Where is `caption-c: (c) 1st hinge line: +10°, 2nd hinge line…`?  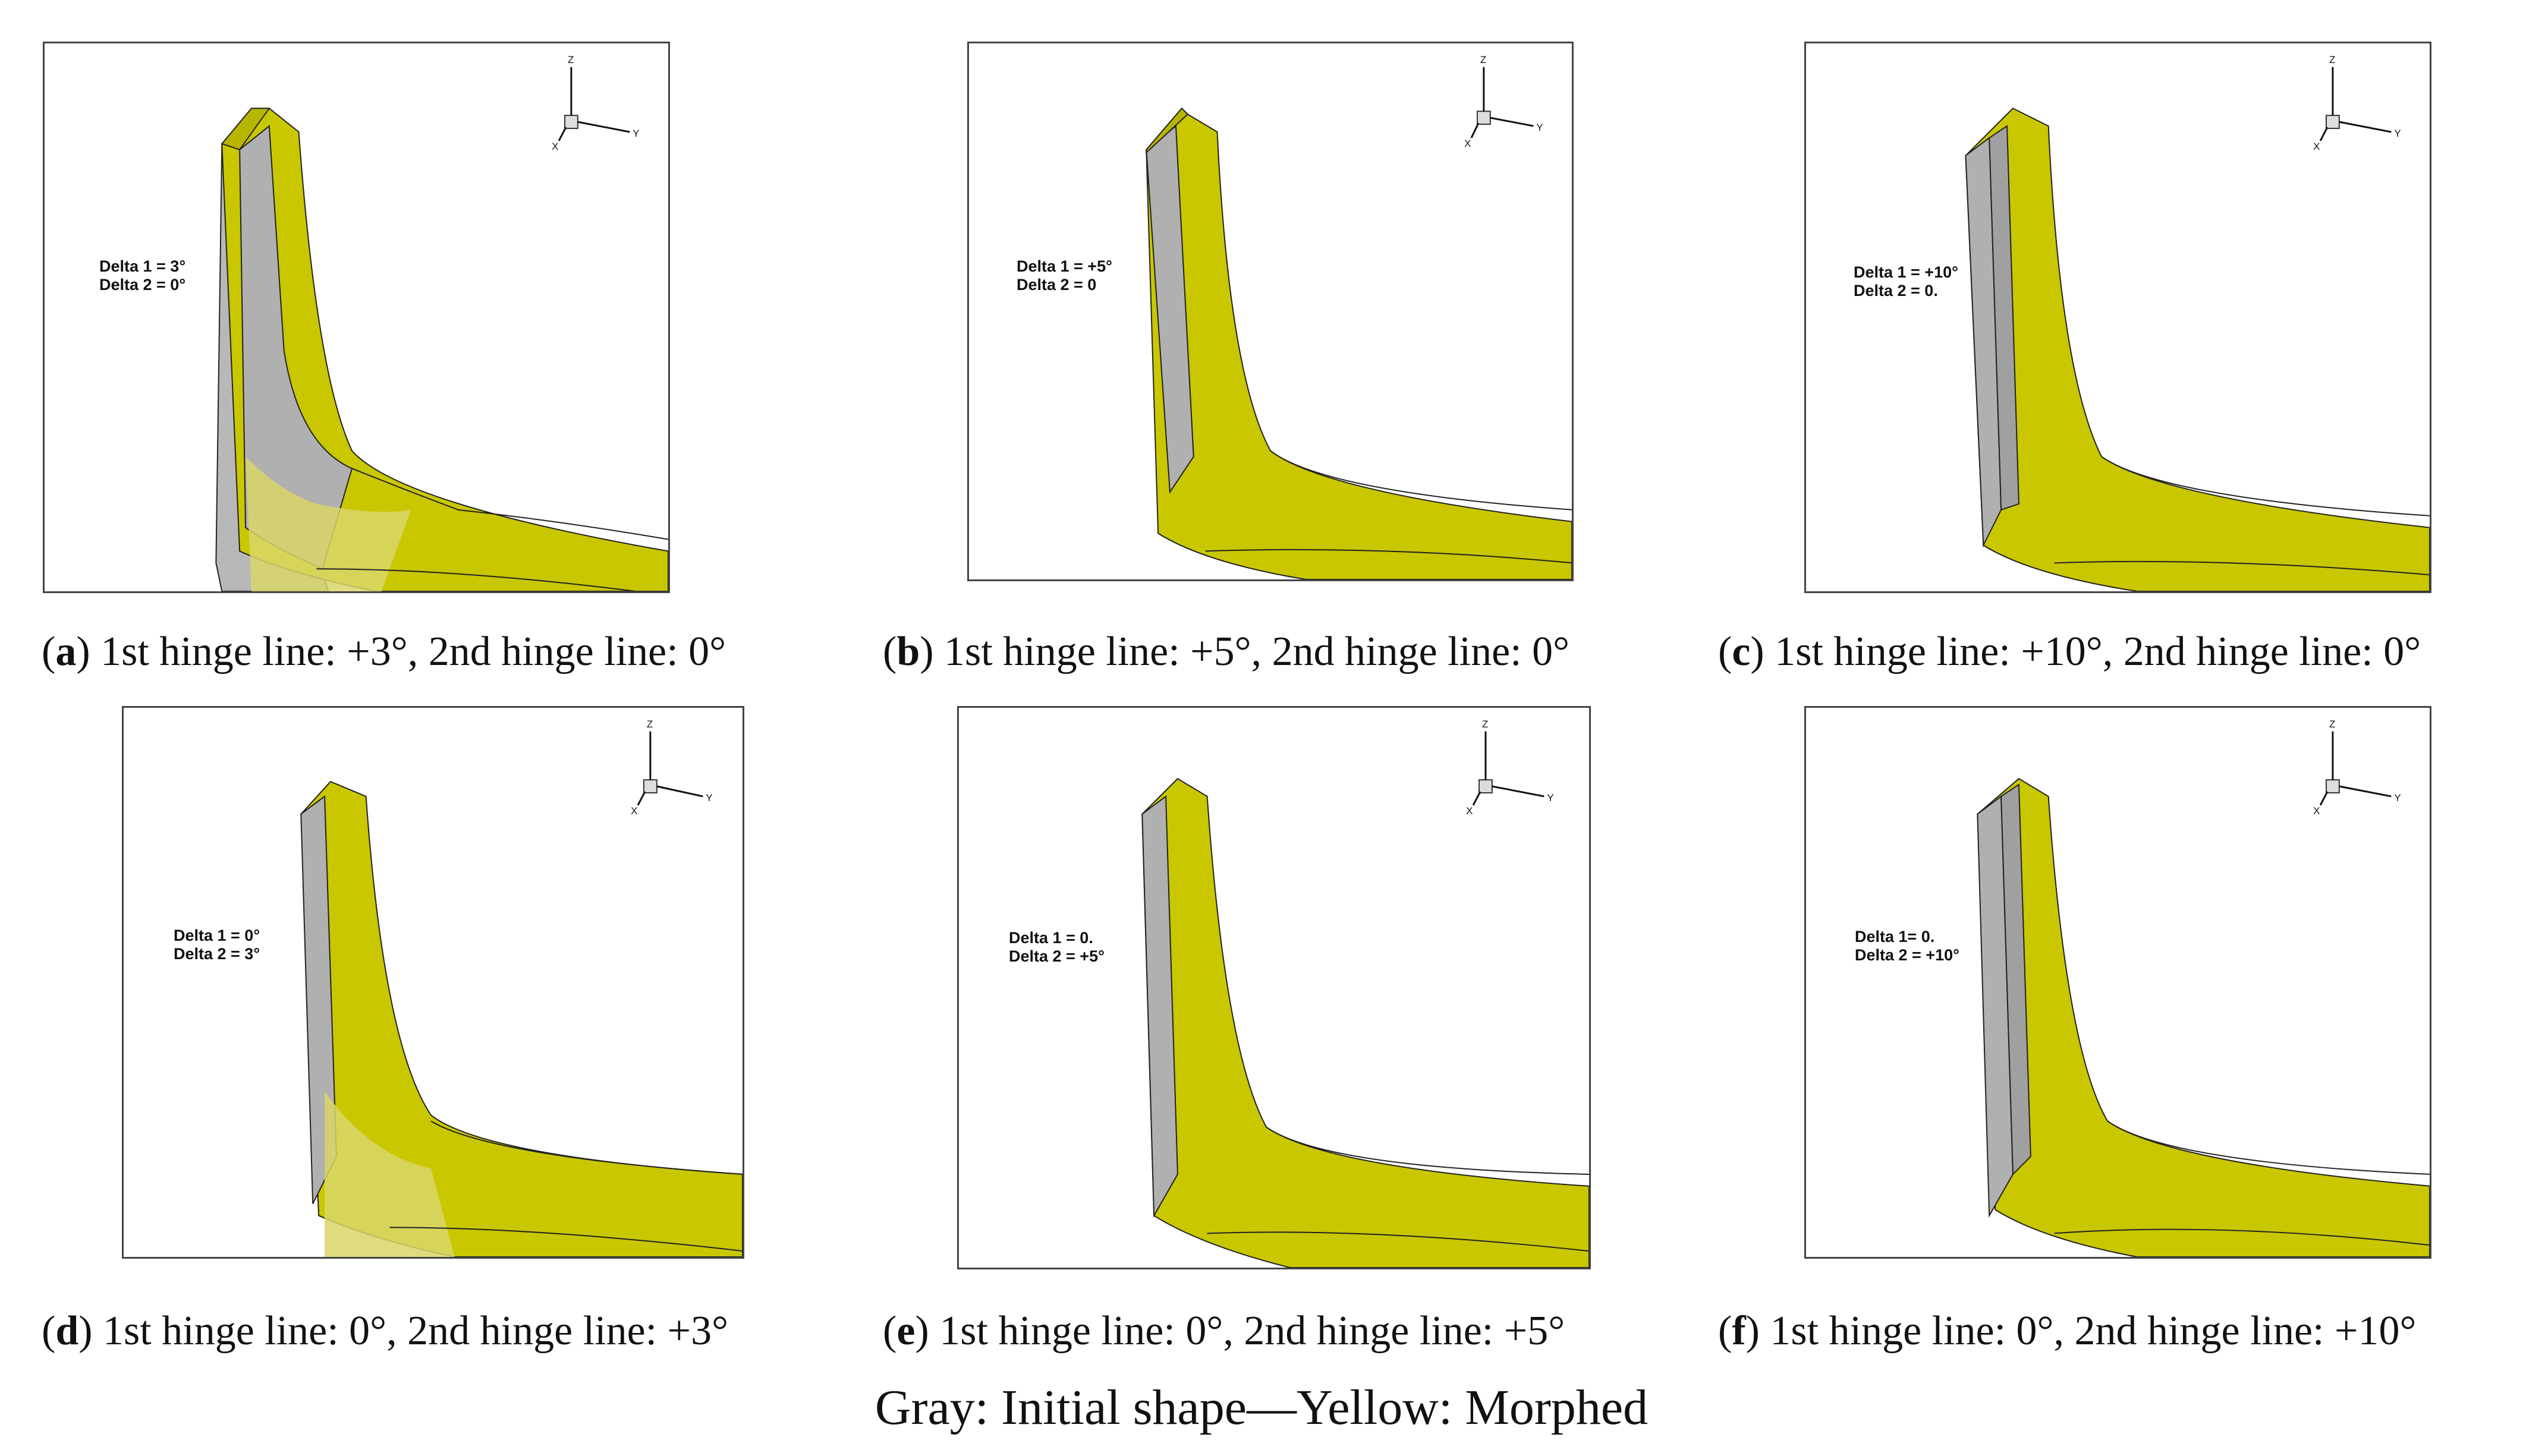 caption-c: (c) 1st hinge line: +10°, 2nd hinge line… is located at coordinates (2069, 652).